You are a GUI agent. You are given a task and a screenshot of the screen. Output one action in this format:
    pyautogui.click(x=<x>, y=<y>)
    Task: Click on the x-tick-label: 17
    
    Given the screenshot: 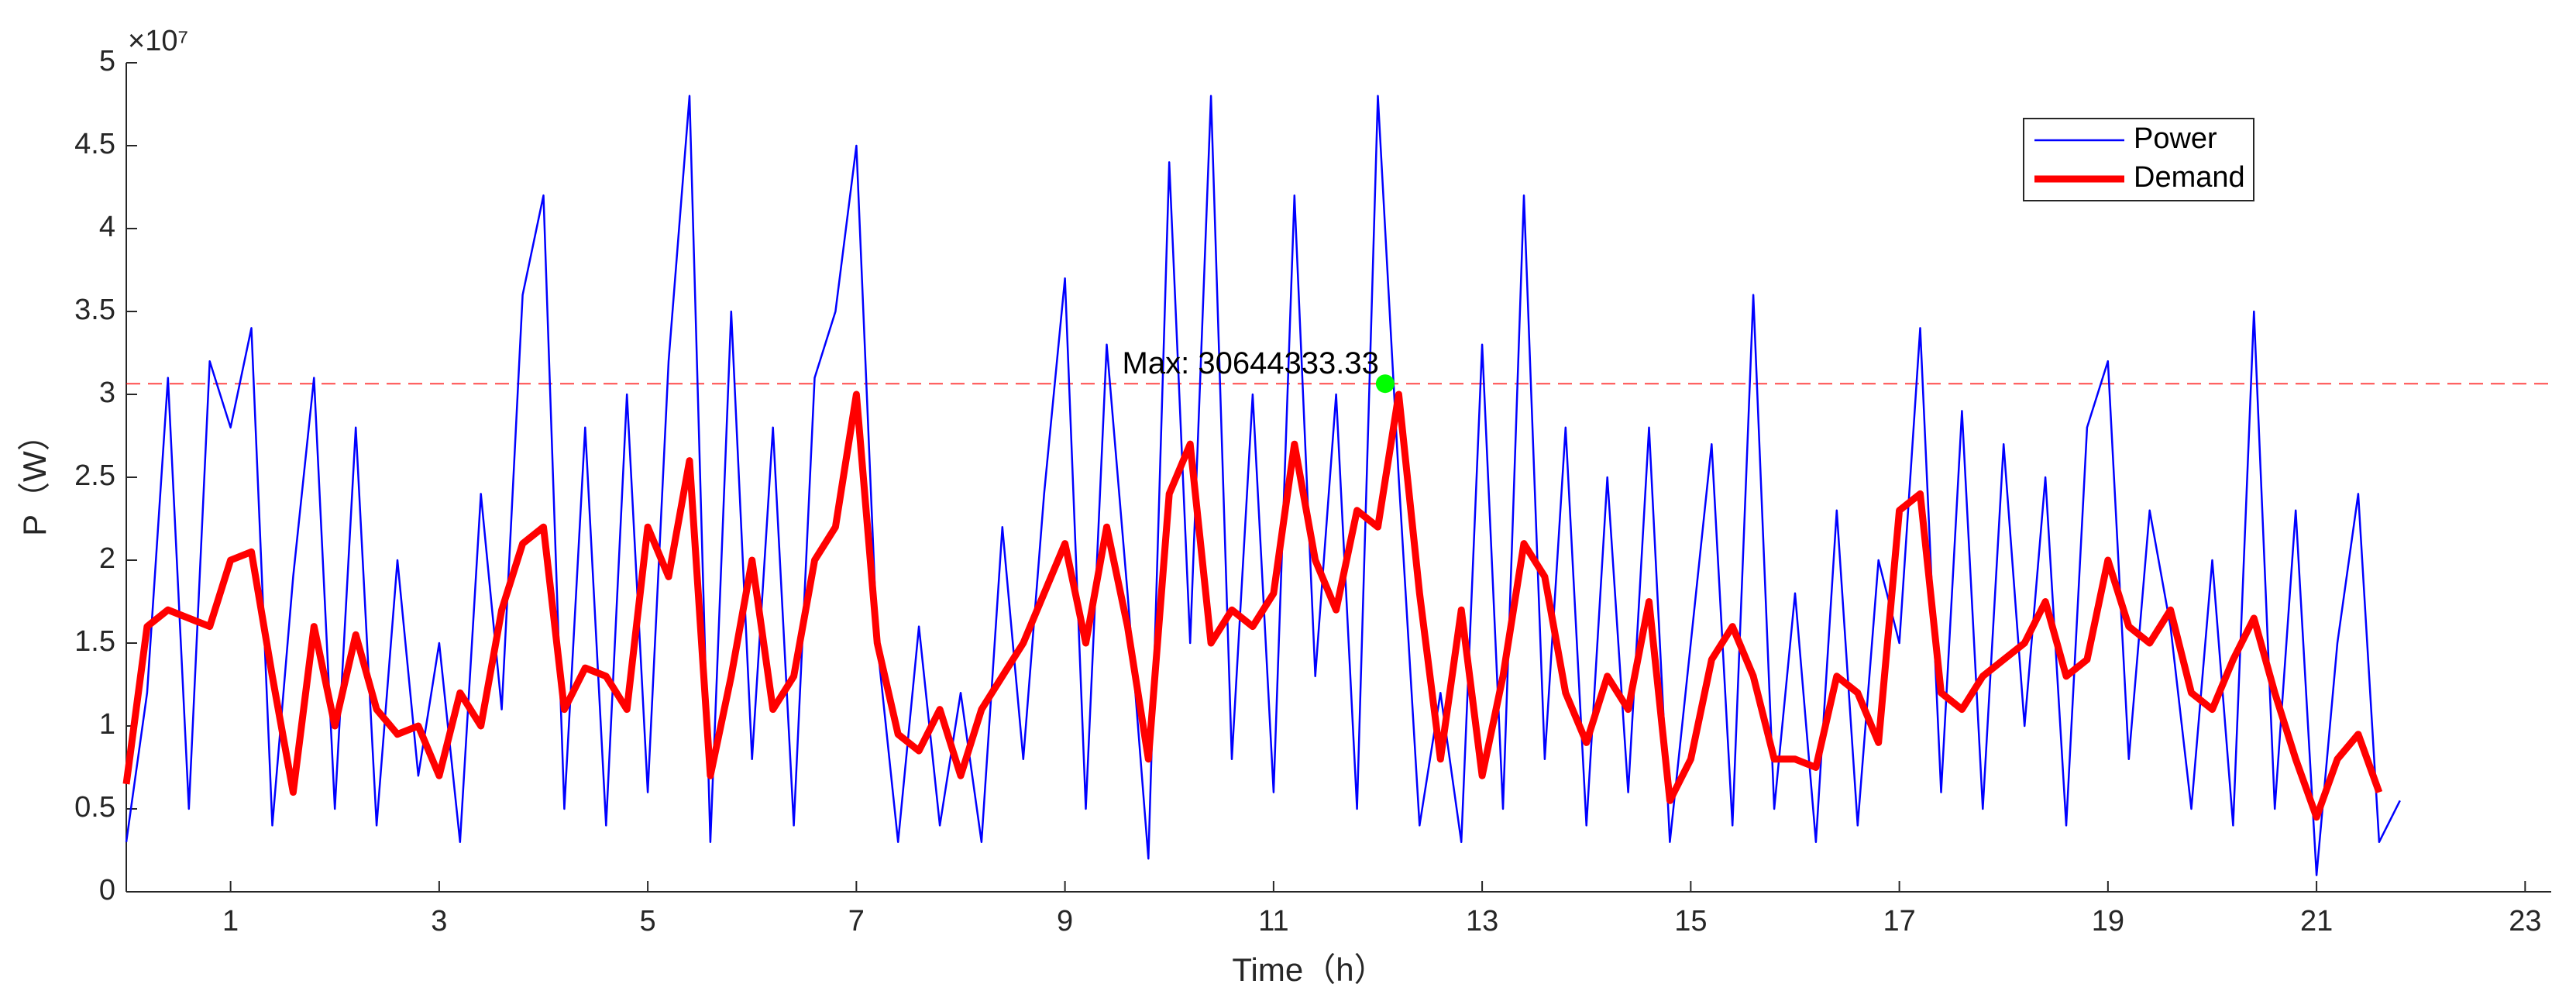 What is the action you would take?
    pyautogui.click(x=1899, y=921)
    